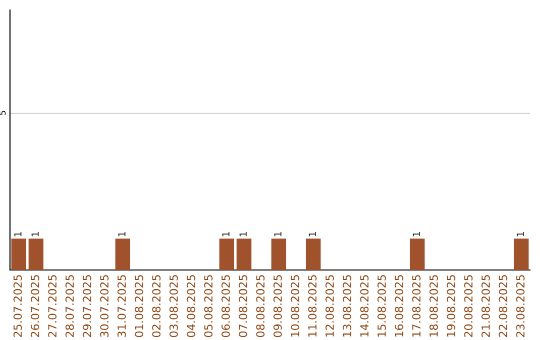 This screenshot has width=540, height=340. What do you see at coordinates (503, 306) in the screenshot?
I see `x-tick-label: 22.08.2025` at bounding box center [503, 306].